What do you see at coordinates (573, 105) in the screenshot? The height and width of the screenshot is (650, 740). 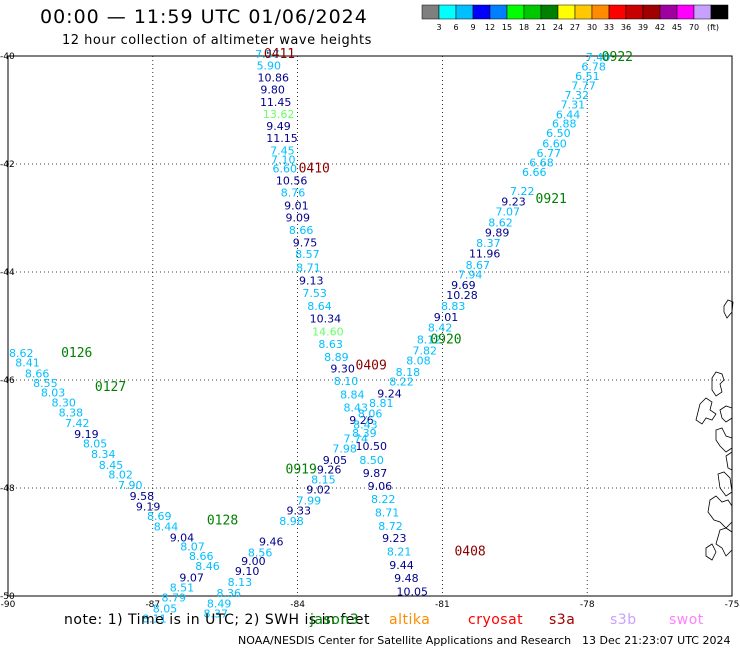 I see `wave-height-value: 7.31` at bounding box center [573, 105].